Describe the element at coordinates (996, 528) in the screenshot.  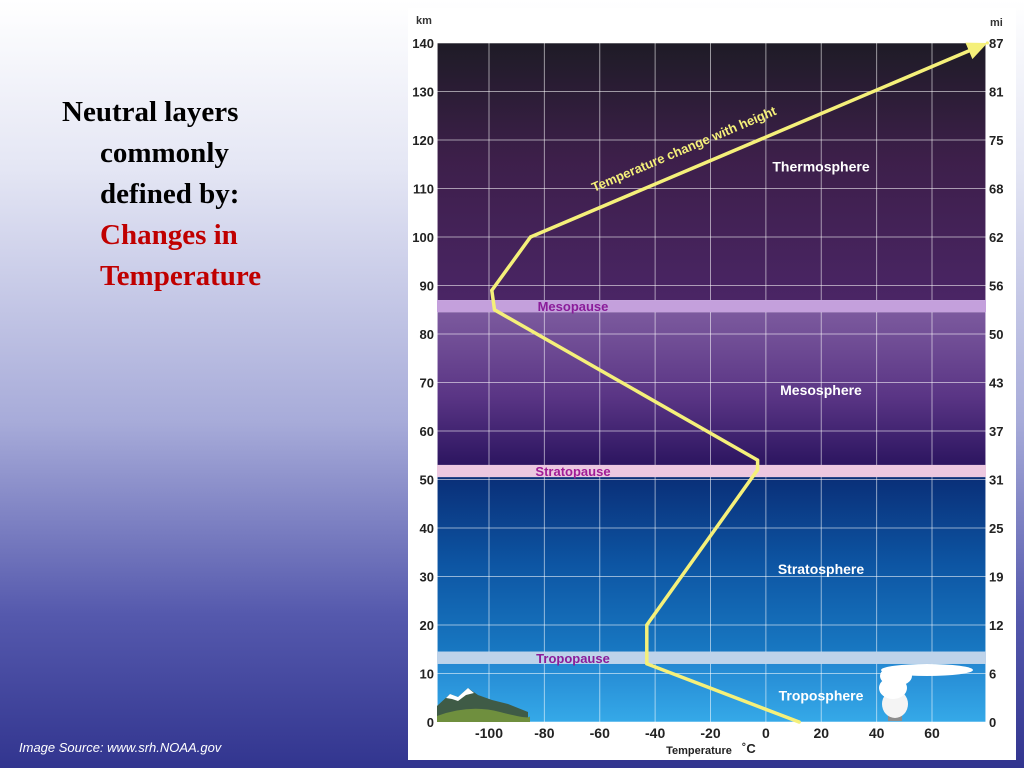
I see `tick-label-y-right: 25` at that location.